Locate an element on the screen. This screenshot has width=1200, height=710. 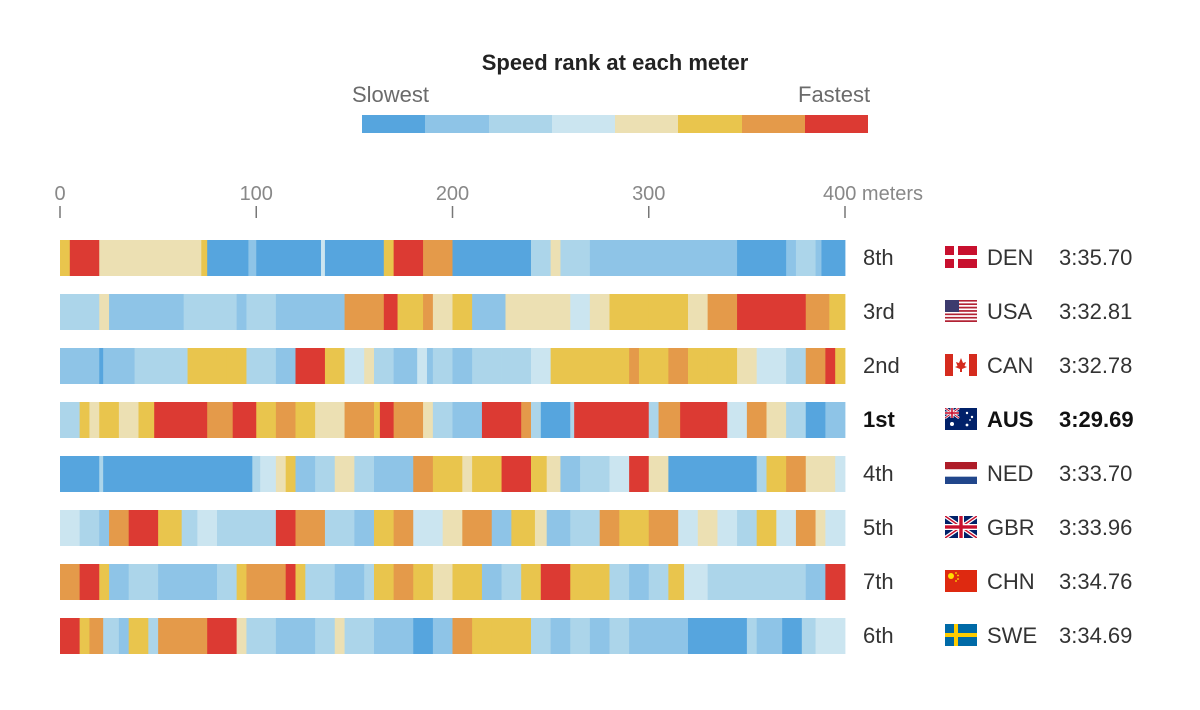
finish-place: 3rd is located at coordinates (879, 311).